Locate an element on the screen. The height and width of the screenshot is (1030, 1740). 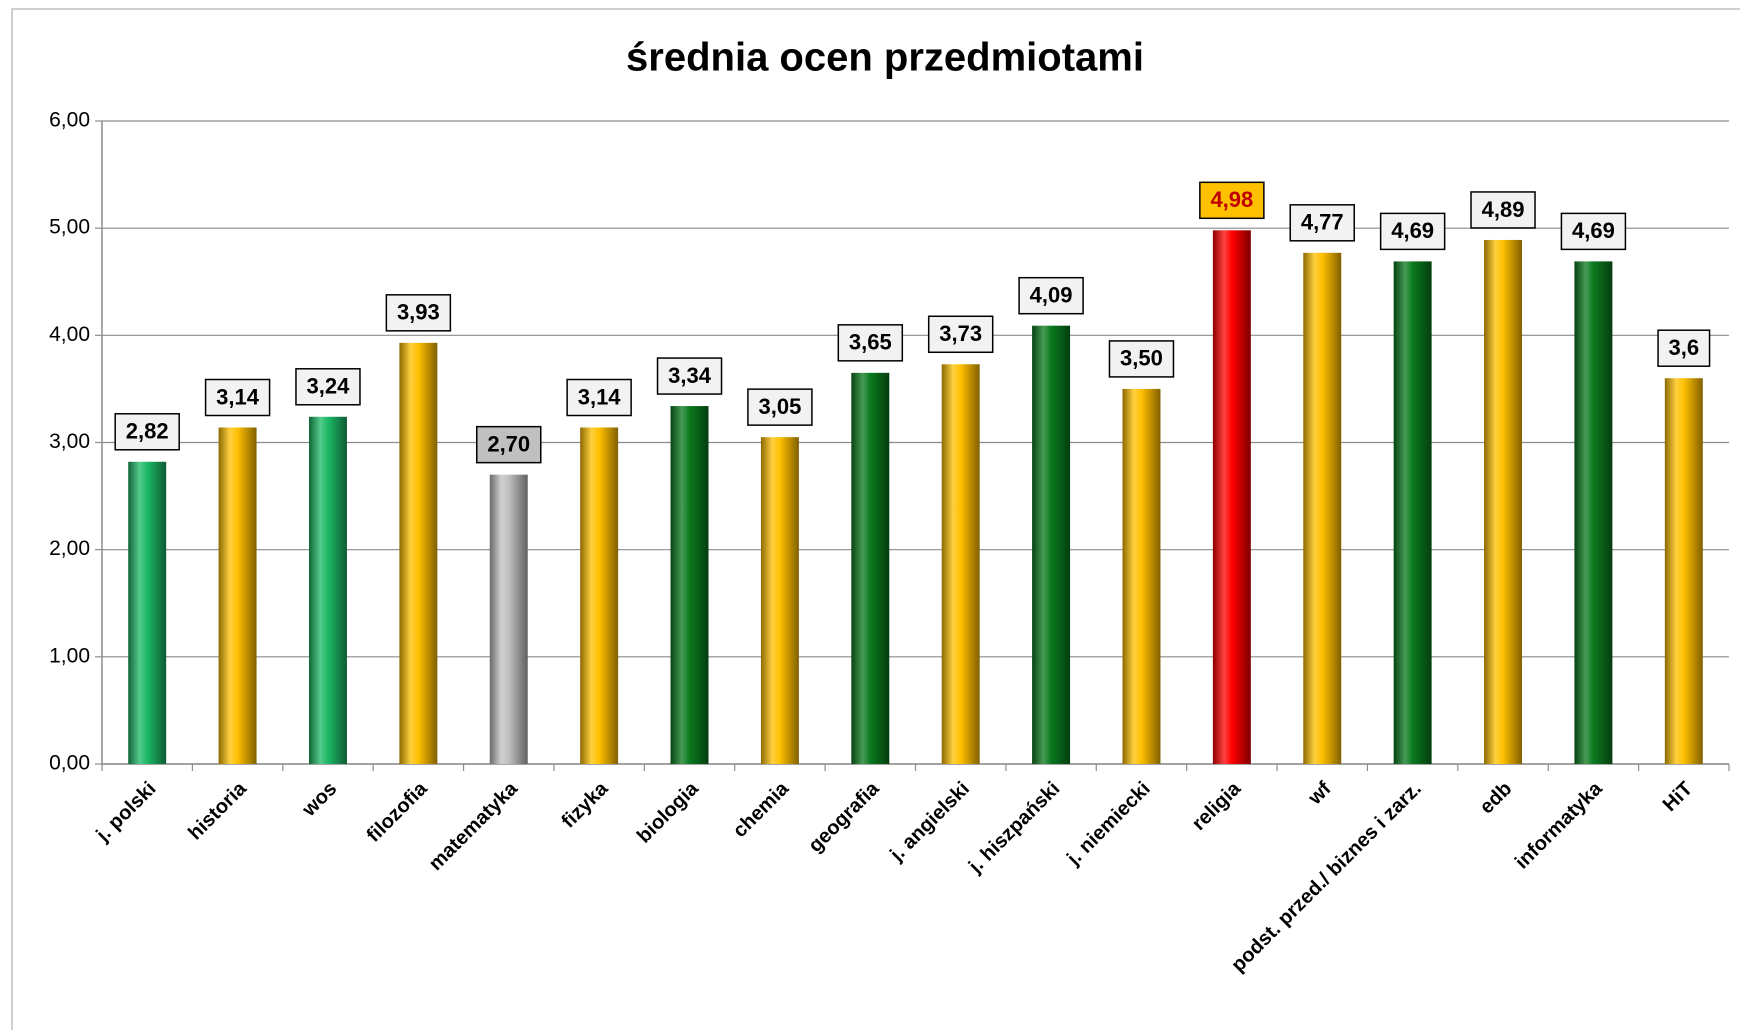
y-tick-label: 6,00 is located at coordinates (69, 120).